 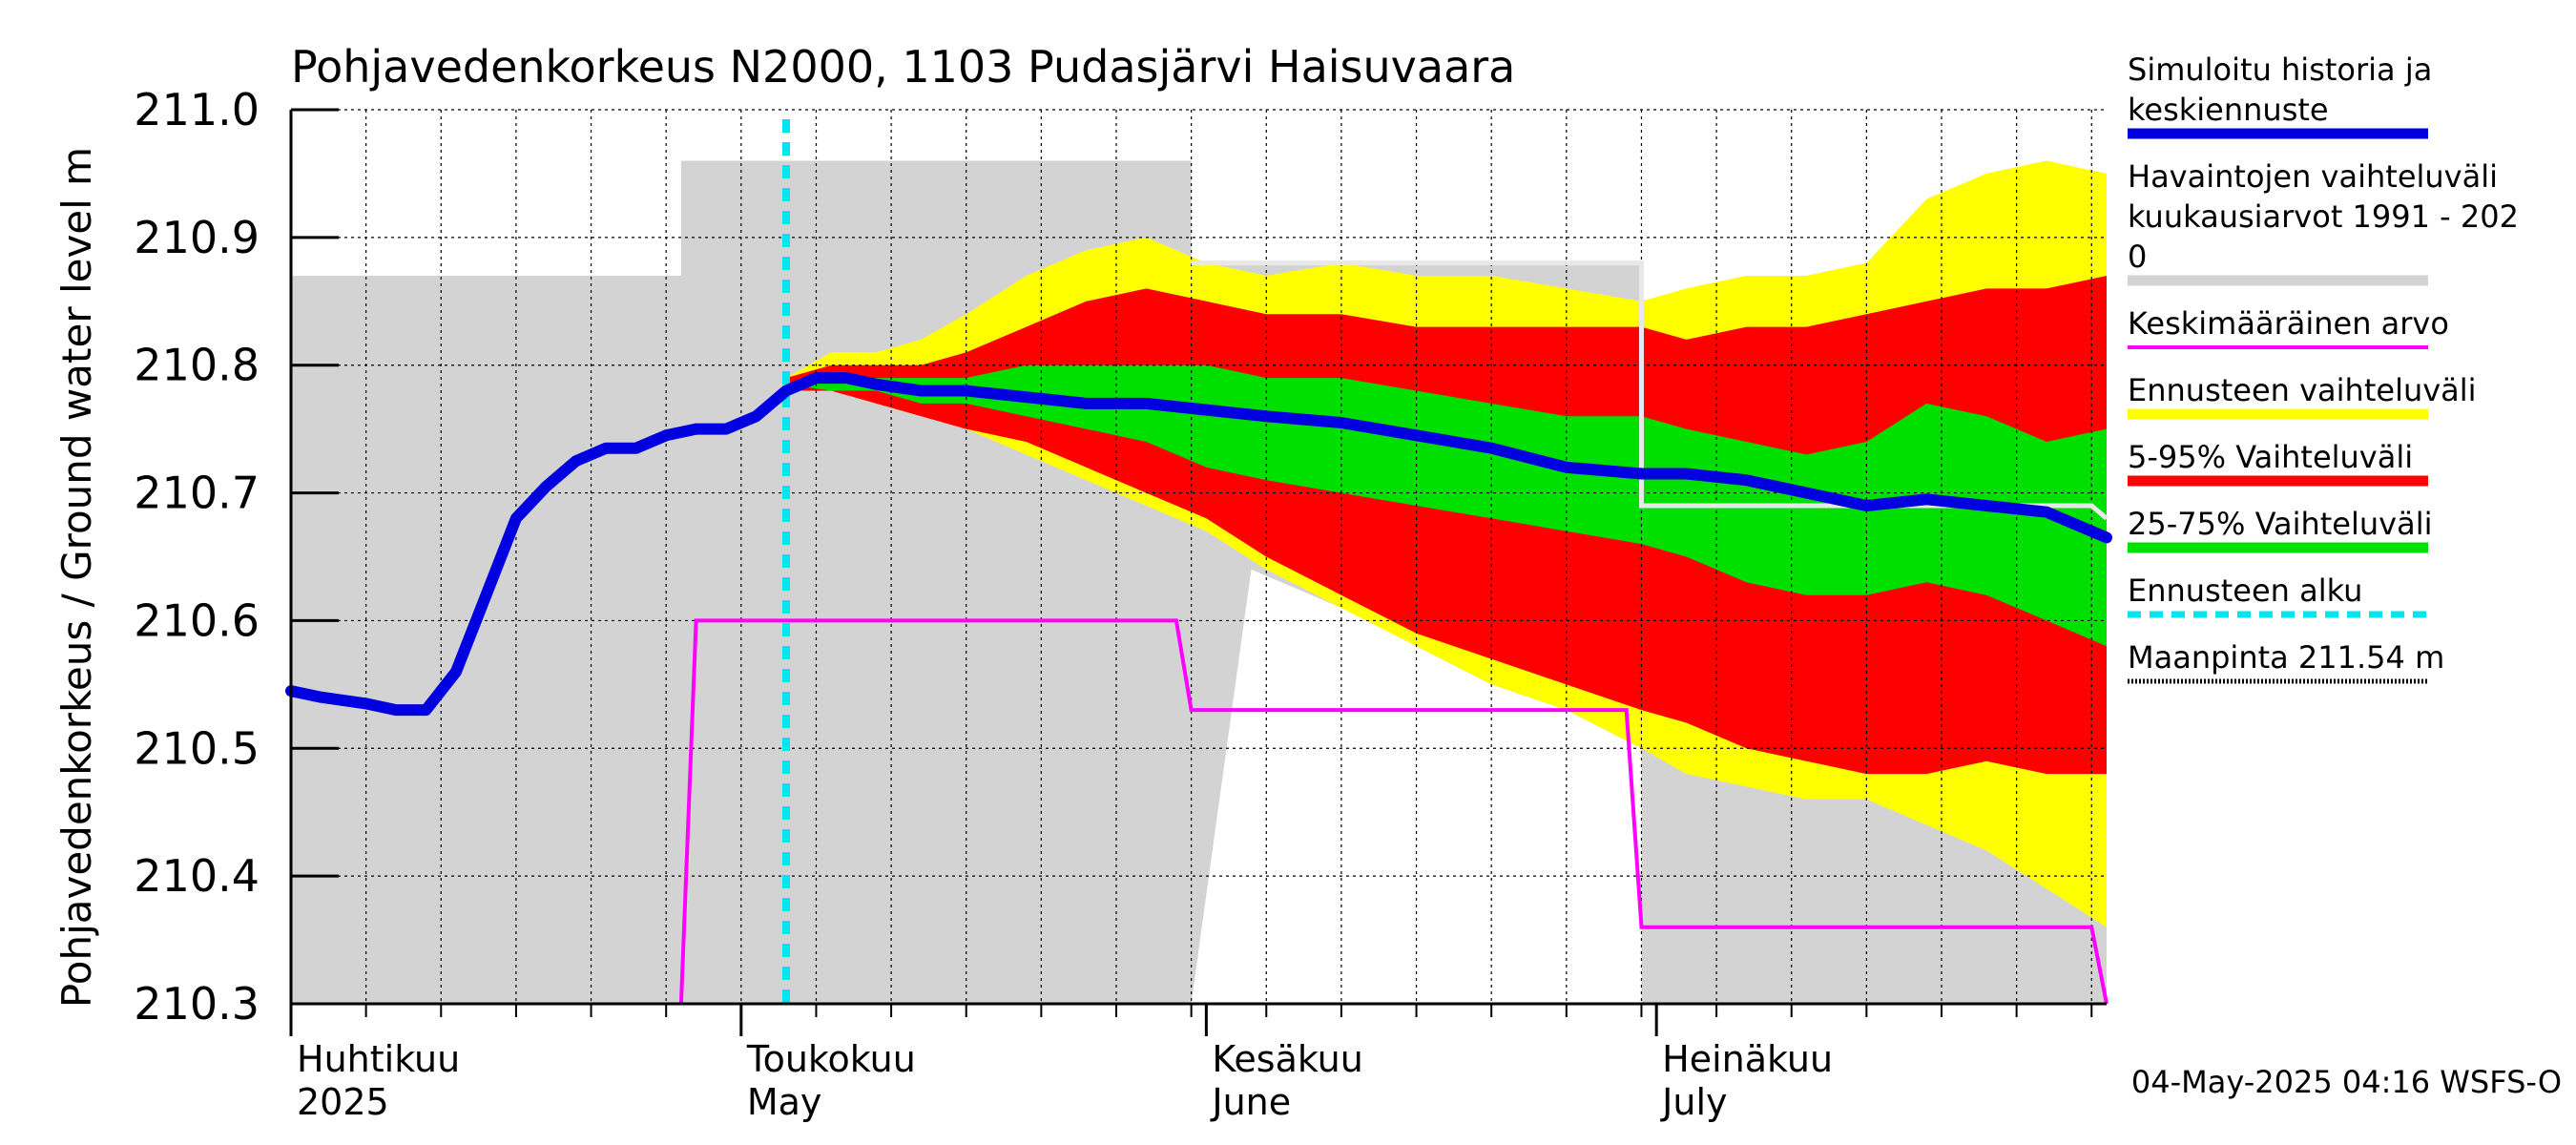 What do you see at coordinates (197, 748) in the screenshot?
I see `y-tick-label: 210.5` at bounding box center [197, 748].